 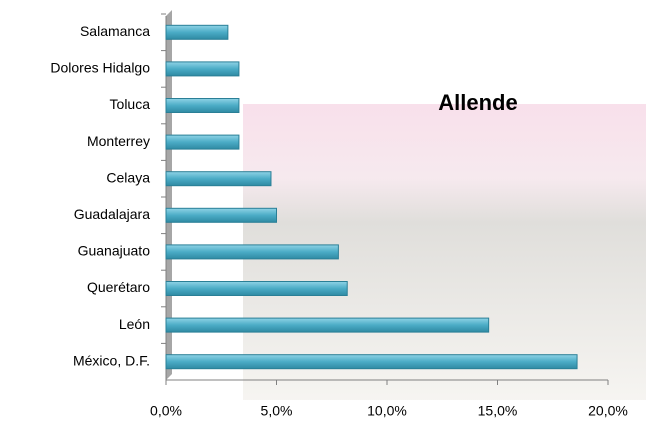 What do you see at coordinates (387, 411) in the screenshot?
I see `x-tick-label: 10,0%` at bounding box center [387, 411].